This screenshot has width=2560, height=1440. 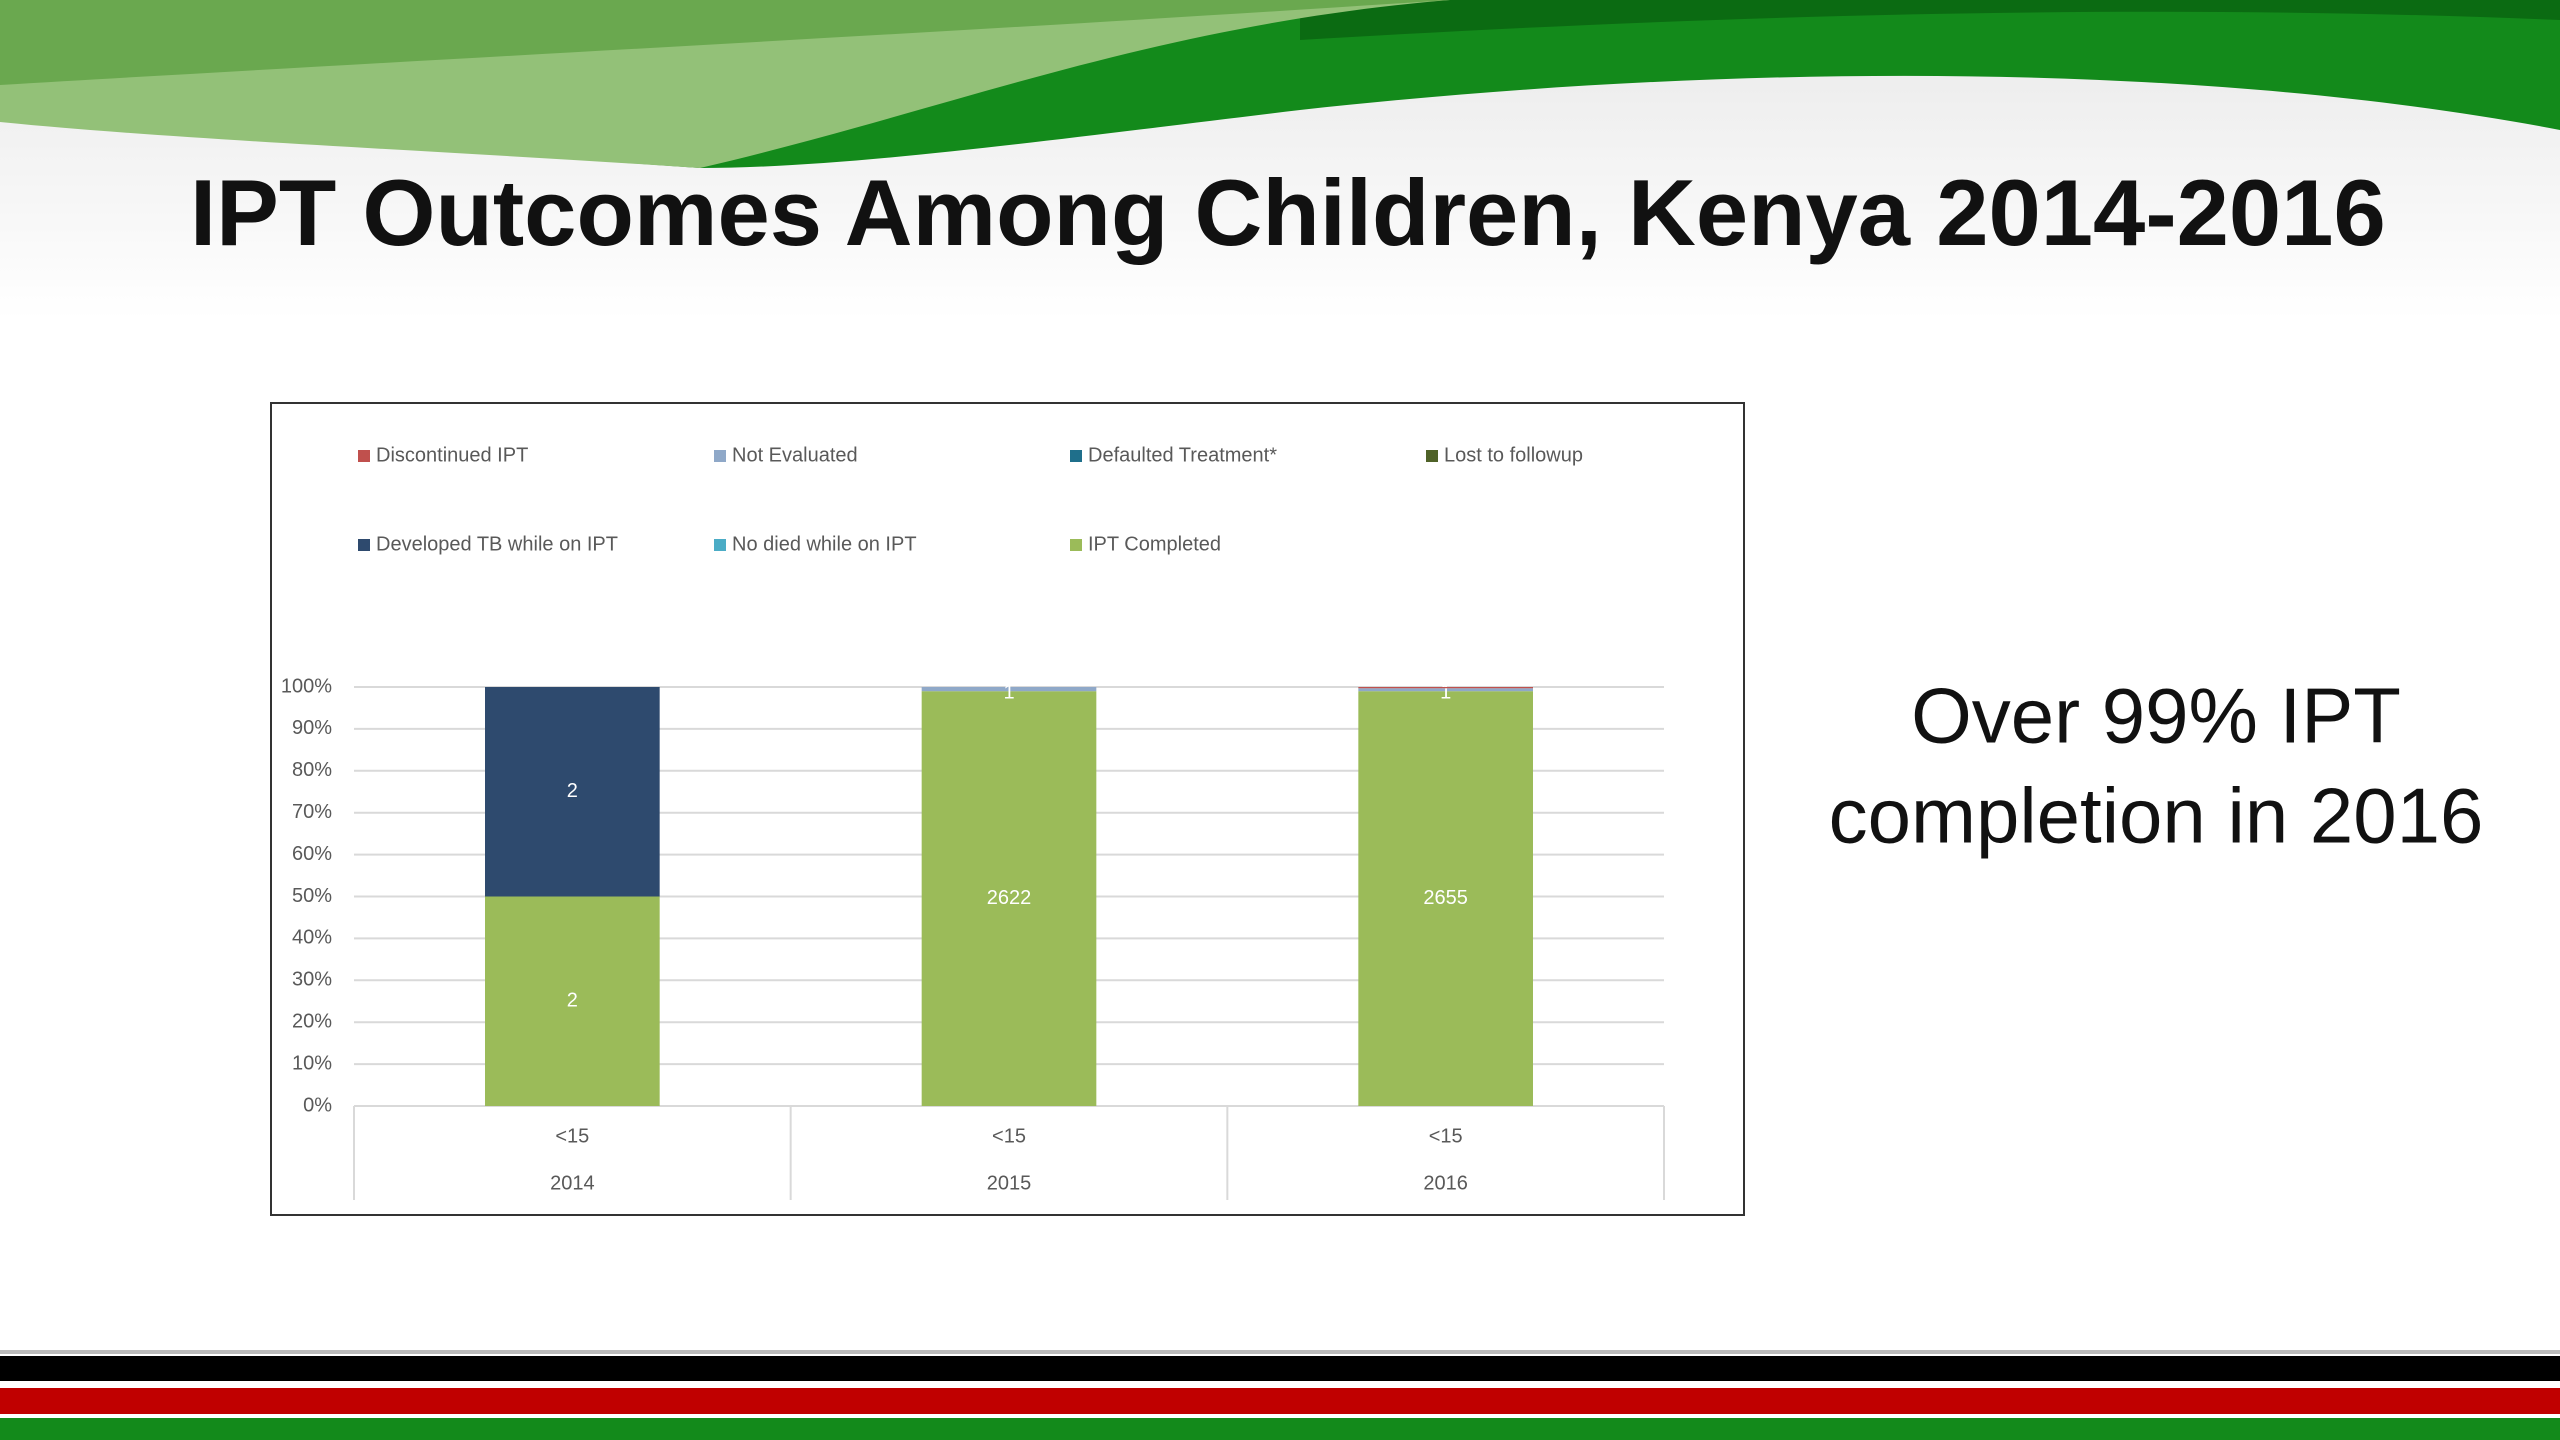 I want to click on y-tick-label: 90%, so click(x=312, y=728).